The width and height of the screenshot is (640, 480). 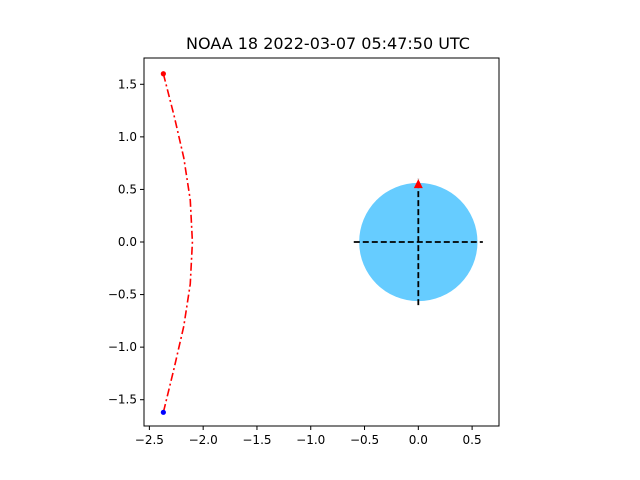 I want to click on x-tick-label: 0.0, so click(x=418, y=440).